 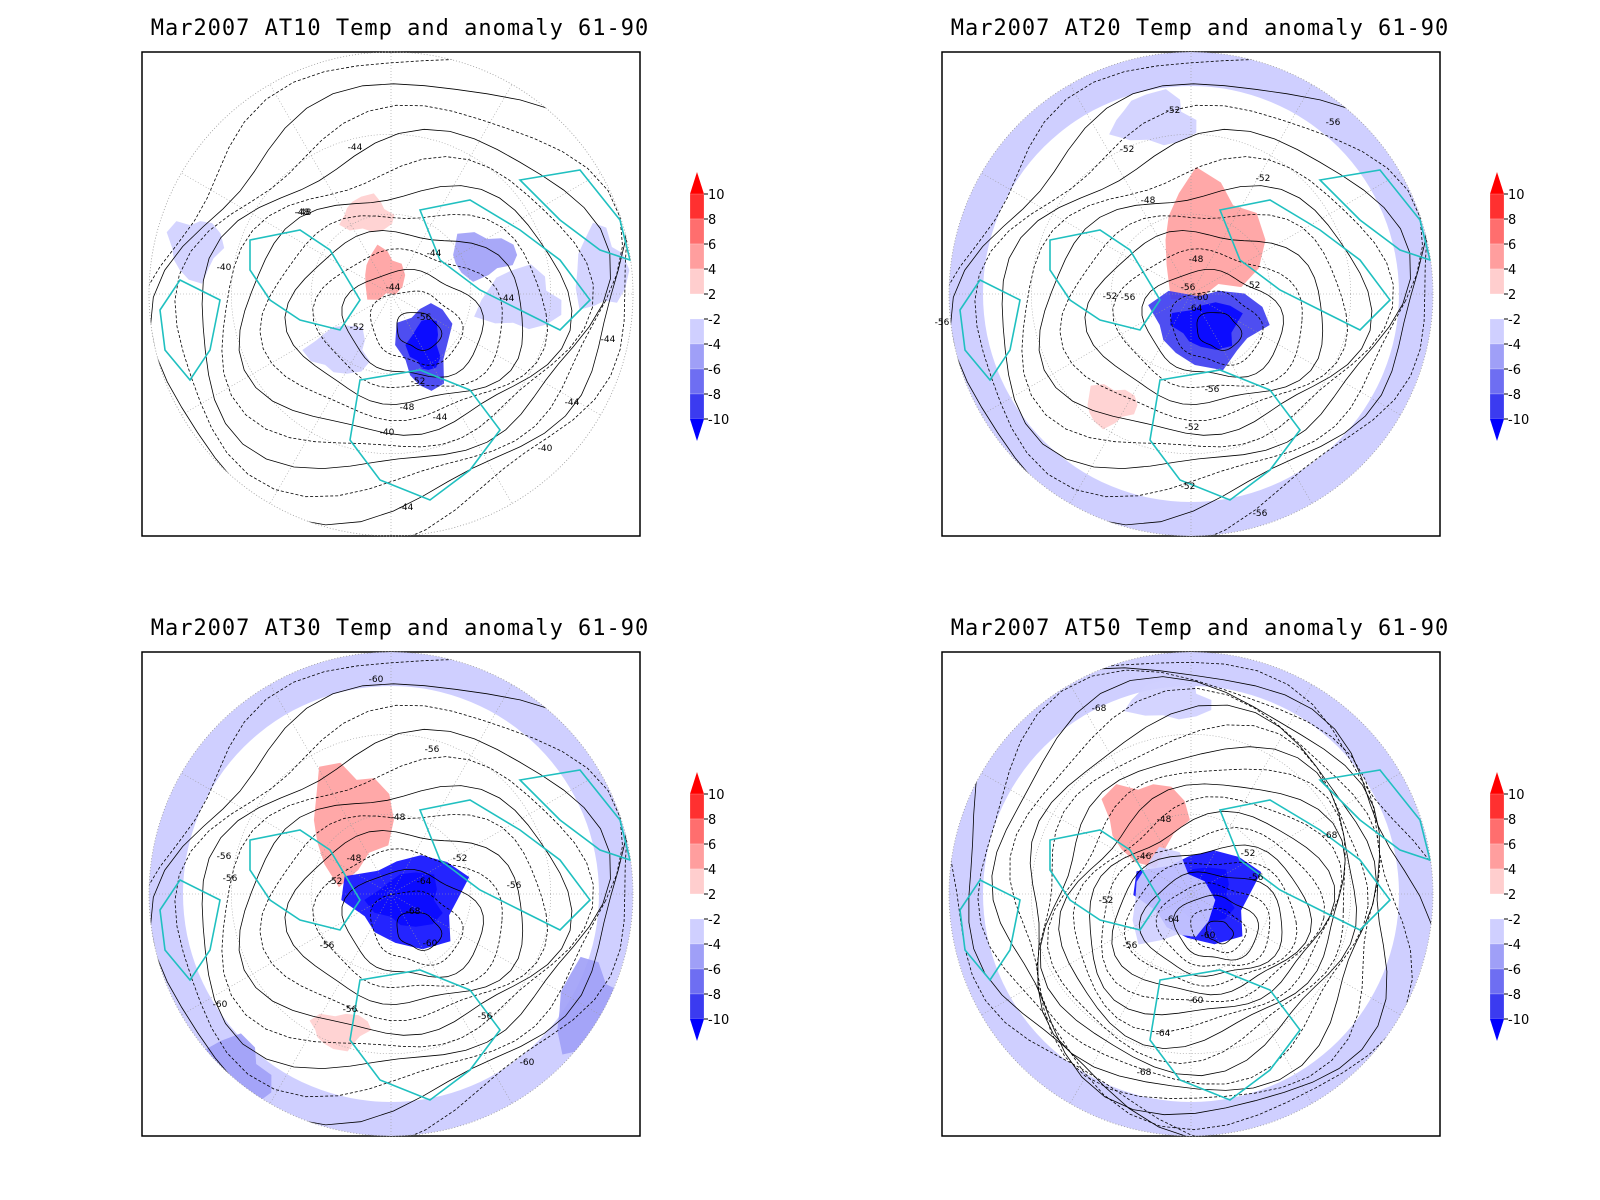 What do you see at coordinates (712, 870) in the screenshot?
I see `colorbar-label: 4` at bounding box center [712, 870].